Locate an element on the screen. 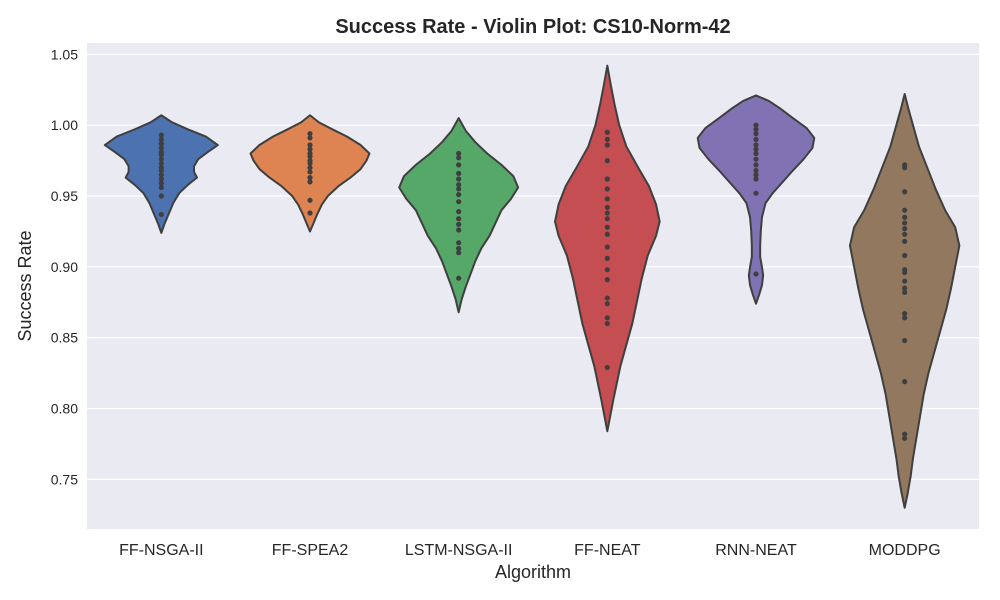 The height and width of the screenshot is (600, 1000). y-axis-label: Success Rate is located at coordinates (25, 285).